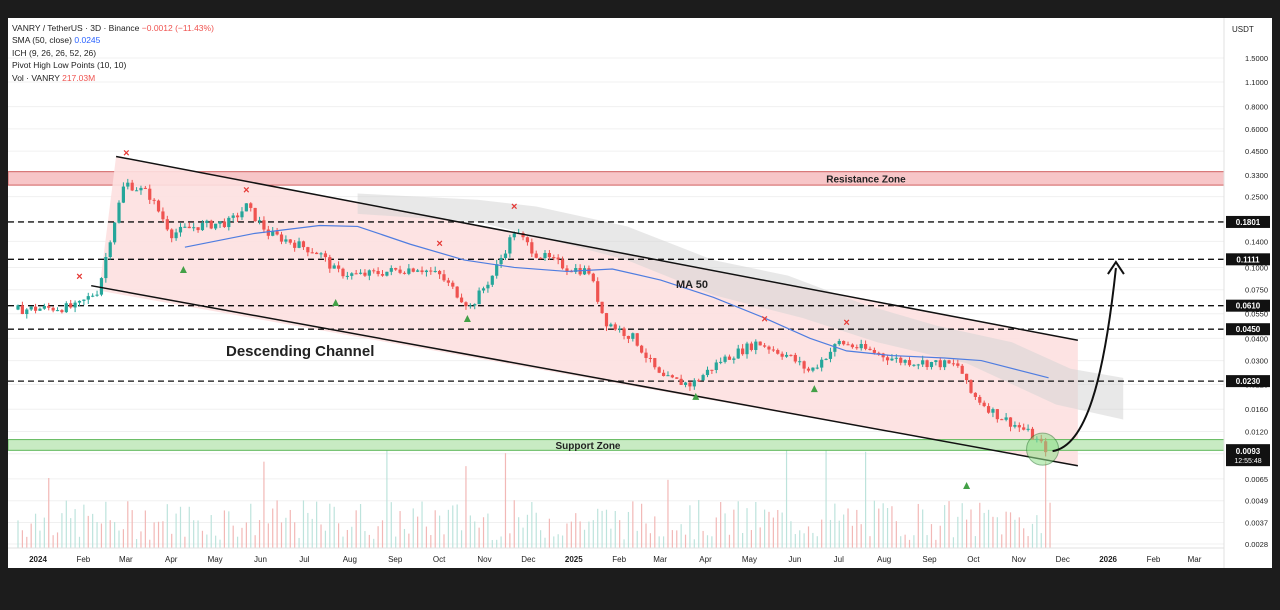 This screenshot has height=610, width=1280. I want to click on price-tick-0.2500: 0.2500, so click(1256, 197).